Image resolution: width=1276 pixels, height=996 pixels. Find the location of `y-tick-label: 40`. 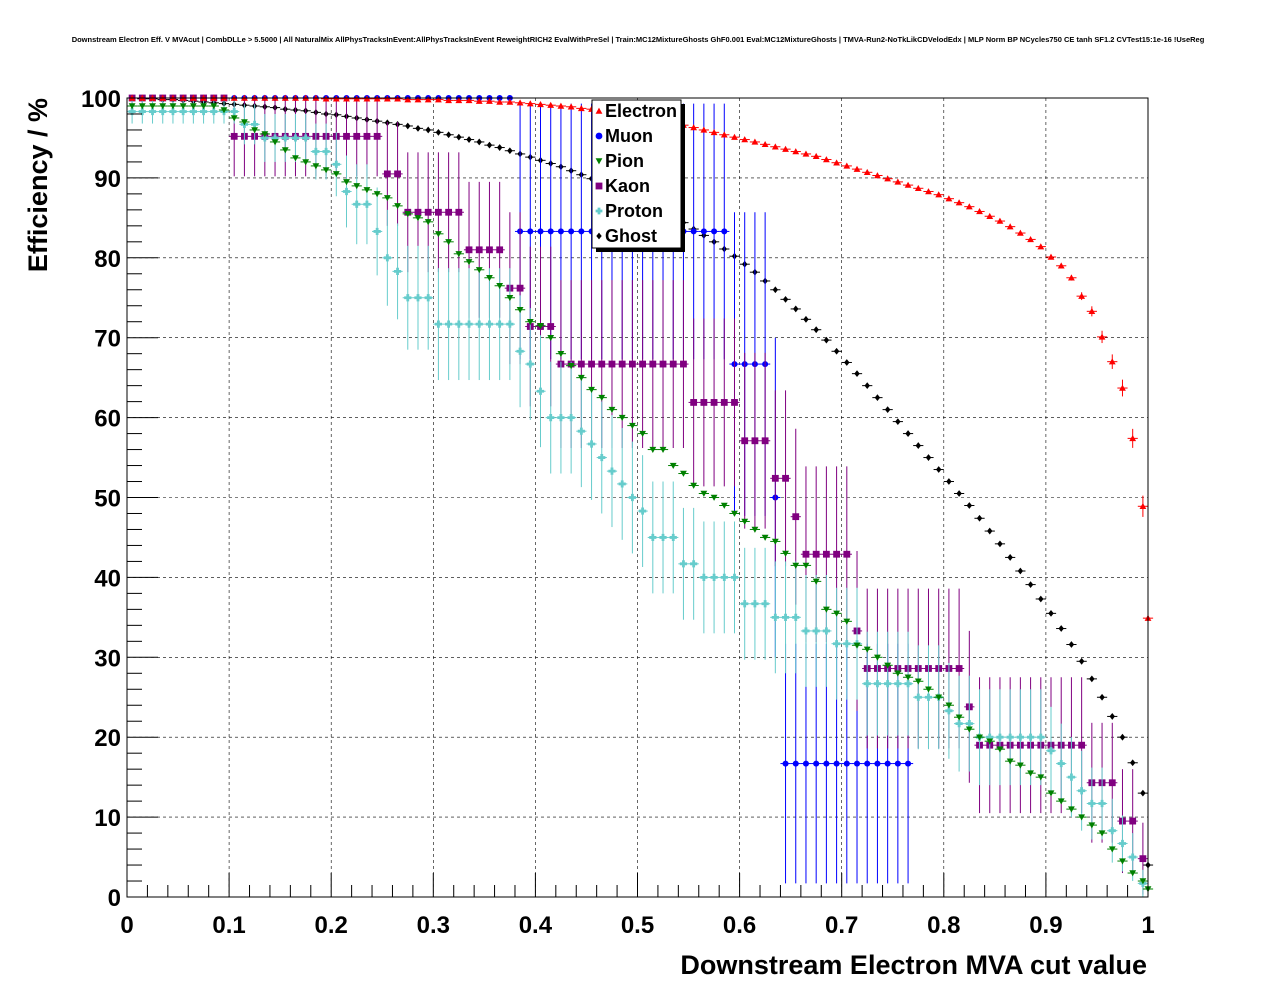

y-tick-label: 40 is located at coordinates (107, 578).